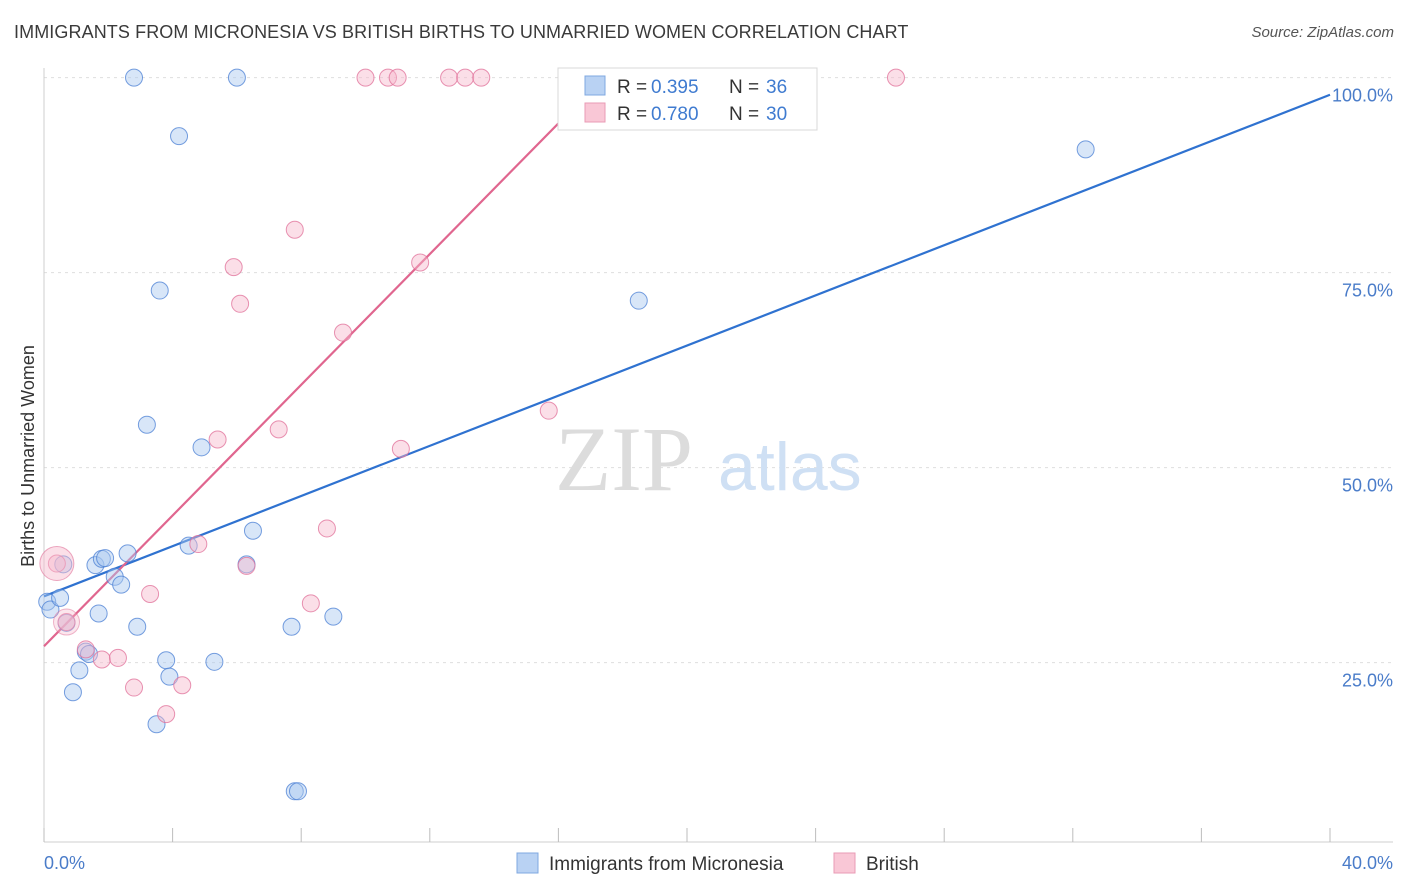 The width and height of the screenshot is (1406, 892). What do you see at coordinates (744, 114) in the screenshot?
I see `legend-n-label-pink: N =` at bounding box center [744, 114].